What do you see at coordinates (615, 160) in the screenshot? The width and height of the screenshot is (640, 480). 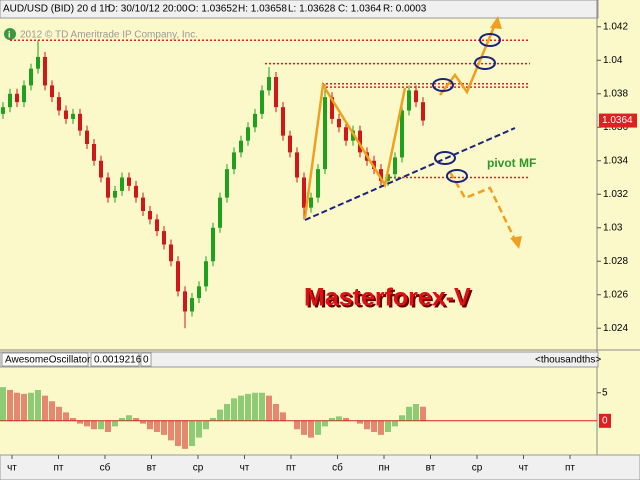 I see `y-tick-label: 1.034` at bounding box center [615, 160].